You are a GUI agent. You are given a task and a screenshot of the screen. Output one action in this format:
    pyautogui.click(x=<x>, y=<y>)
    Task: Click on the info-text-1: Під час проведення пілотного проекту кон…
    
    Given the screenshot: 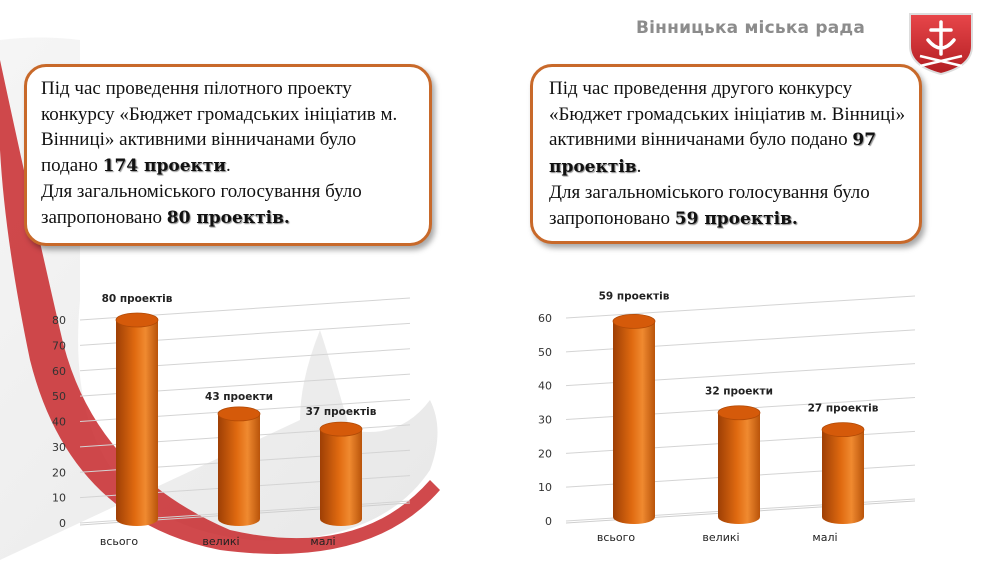 What is the action you would take?
    pyautogui.click(x=219, y=127)
    